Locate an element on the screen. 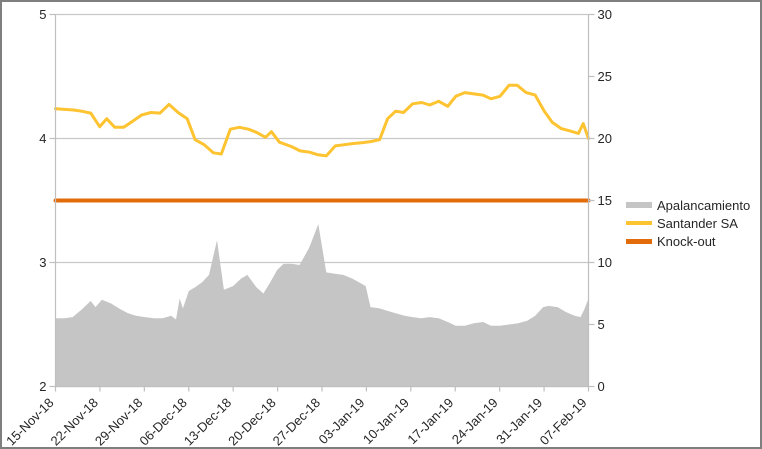  x-axis-tick-label: 24-Jan-19 is located at coordinates (475, 421).